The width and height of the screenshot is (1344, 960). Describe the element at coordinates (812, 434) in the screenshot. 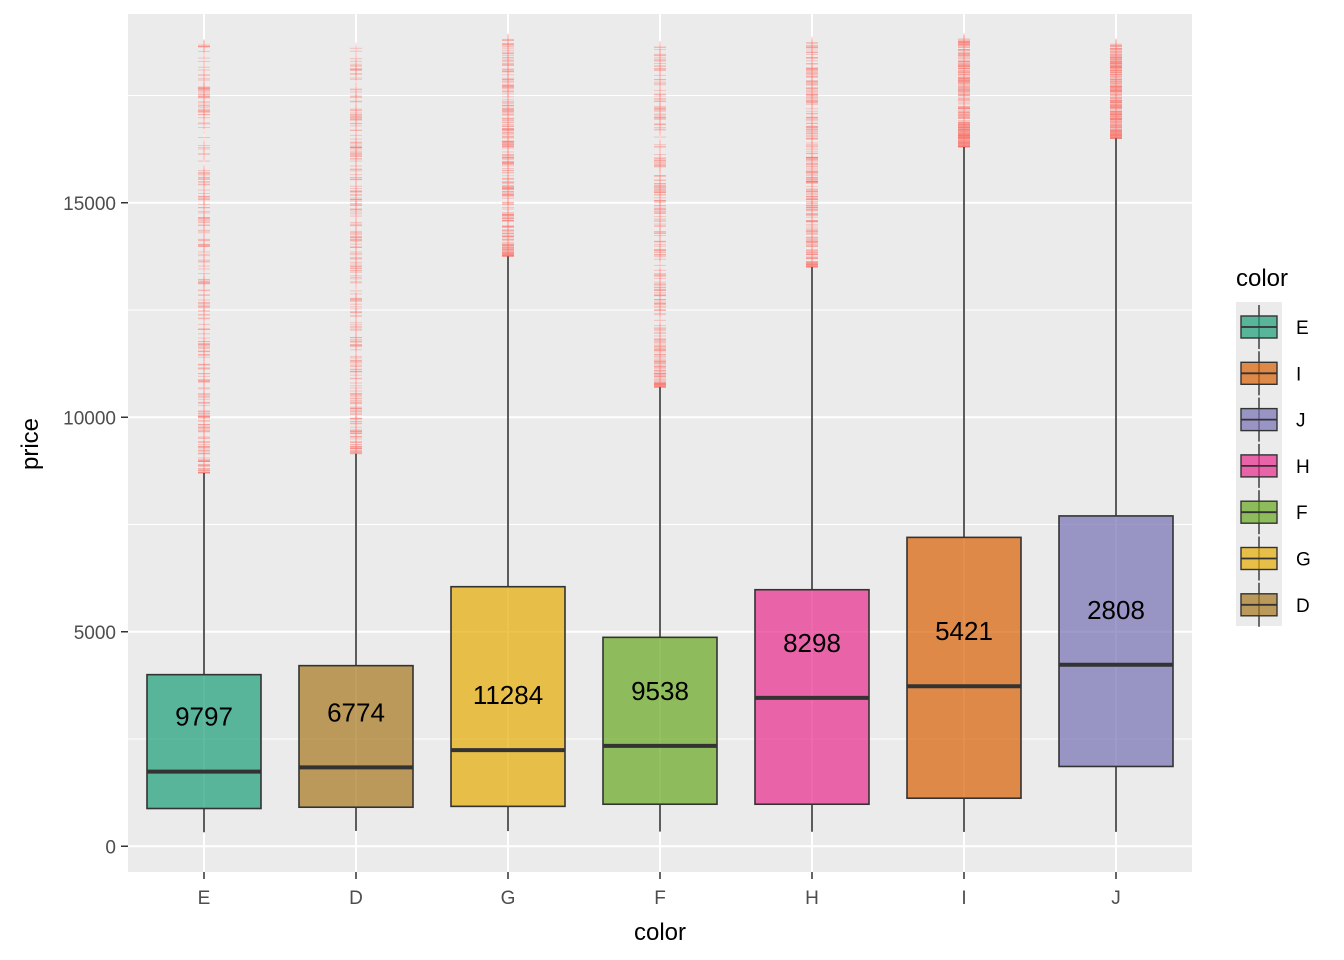

I see `box-H: 8298` at that location.